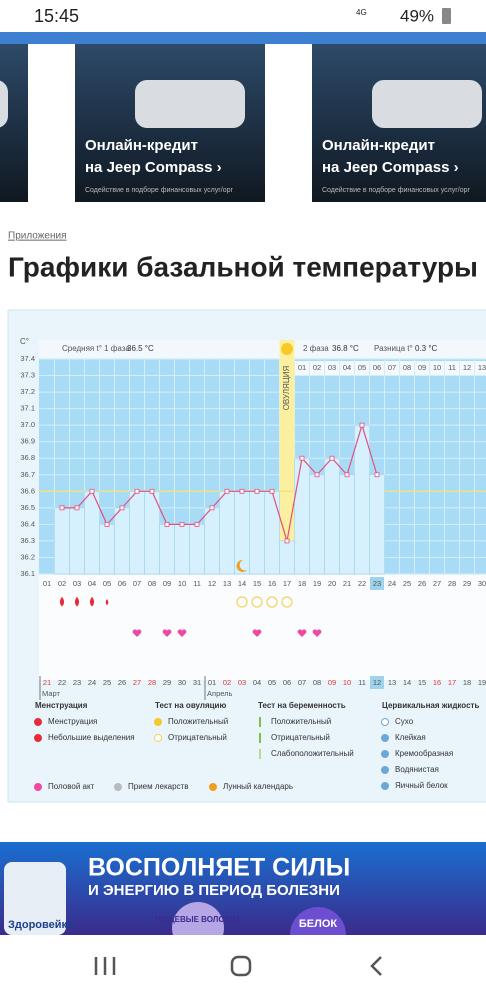 Image resolution: width=486 pixels, height=1000 pixels. Describe the element at coordinates (424, 753) in the screenshot. I see `legend-item: Кремообразная` at that location.